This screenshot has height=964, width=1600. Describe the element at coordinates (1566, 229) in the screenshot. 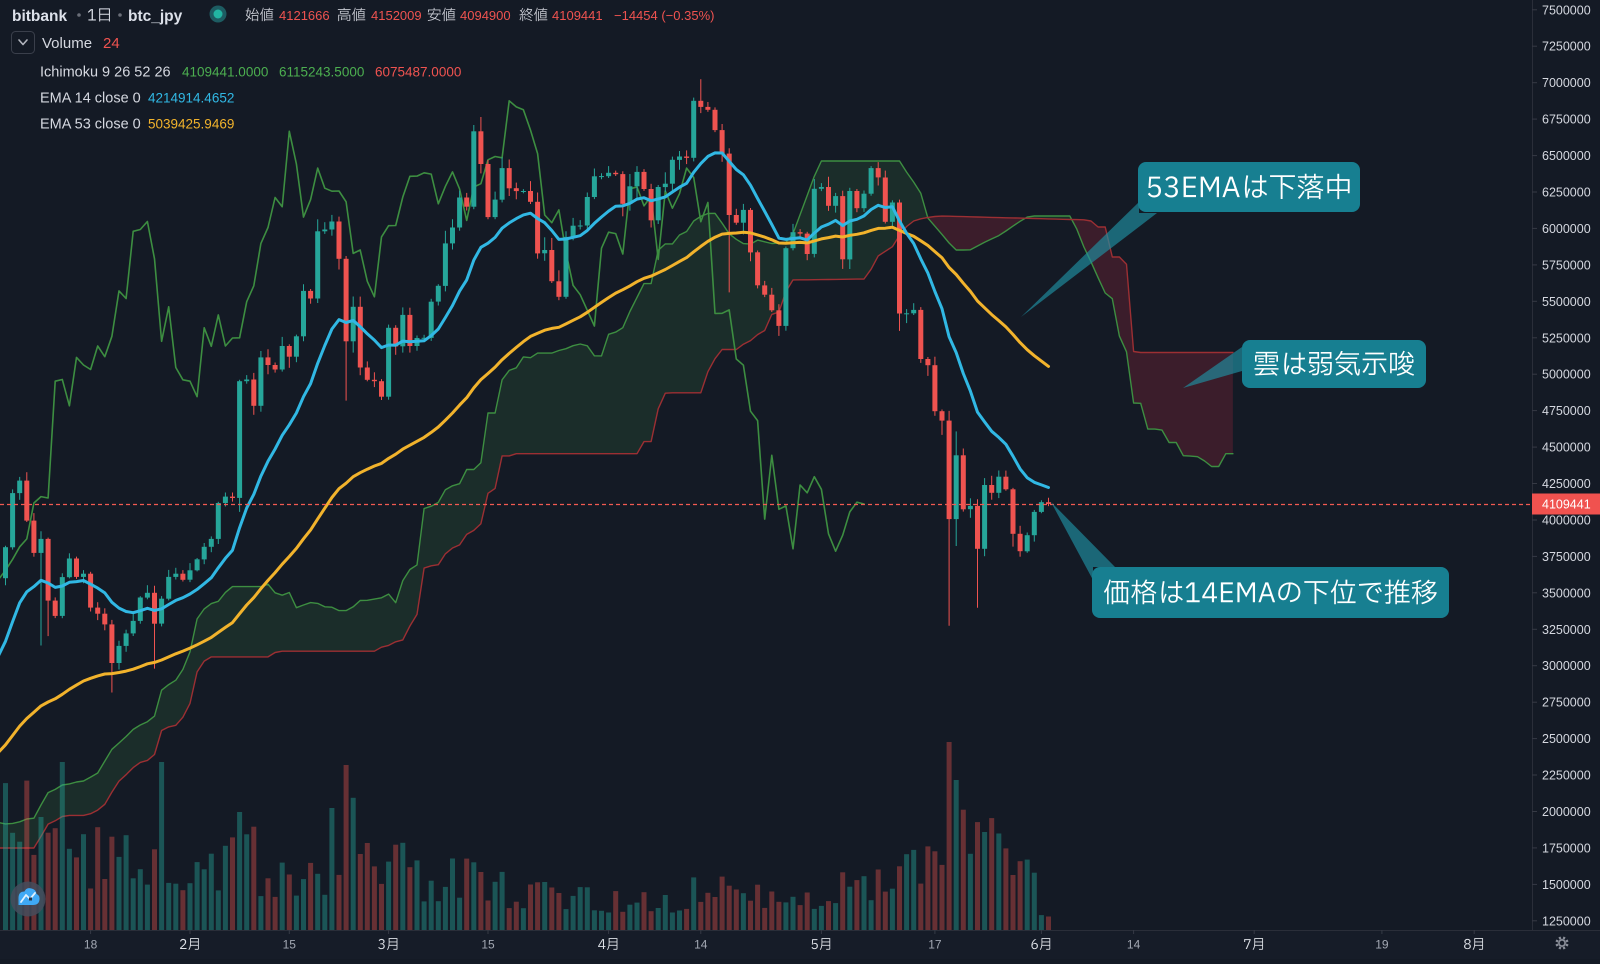

I see `svg-text: 6000000` at that location.